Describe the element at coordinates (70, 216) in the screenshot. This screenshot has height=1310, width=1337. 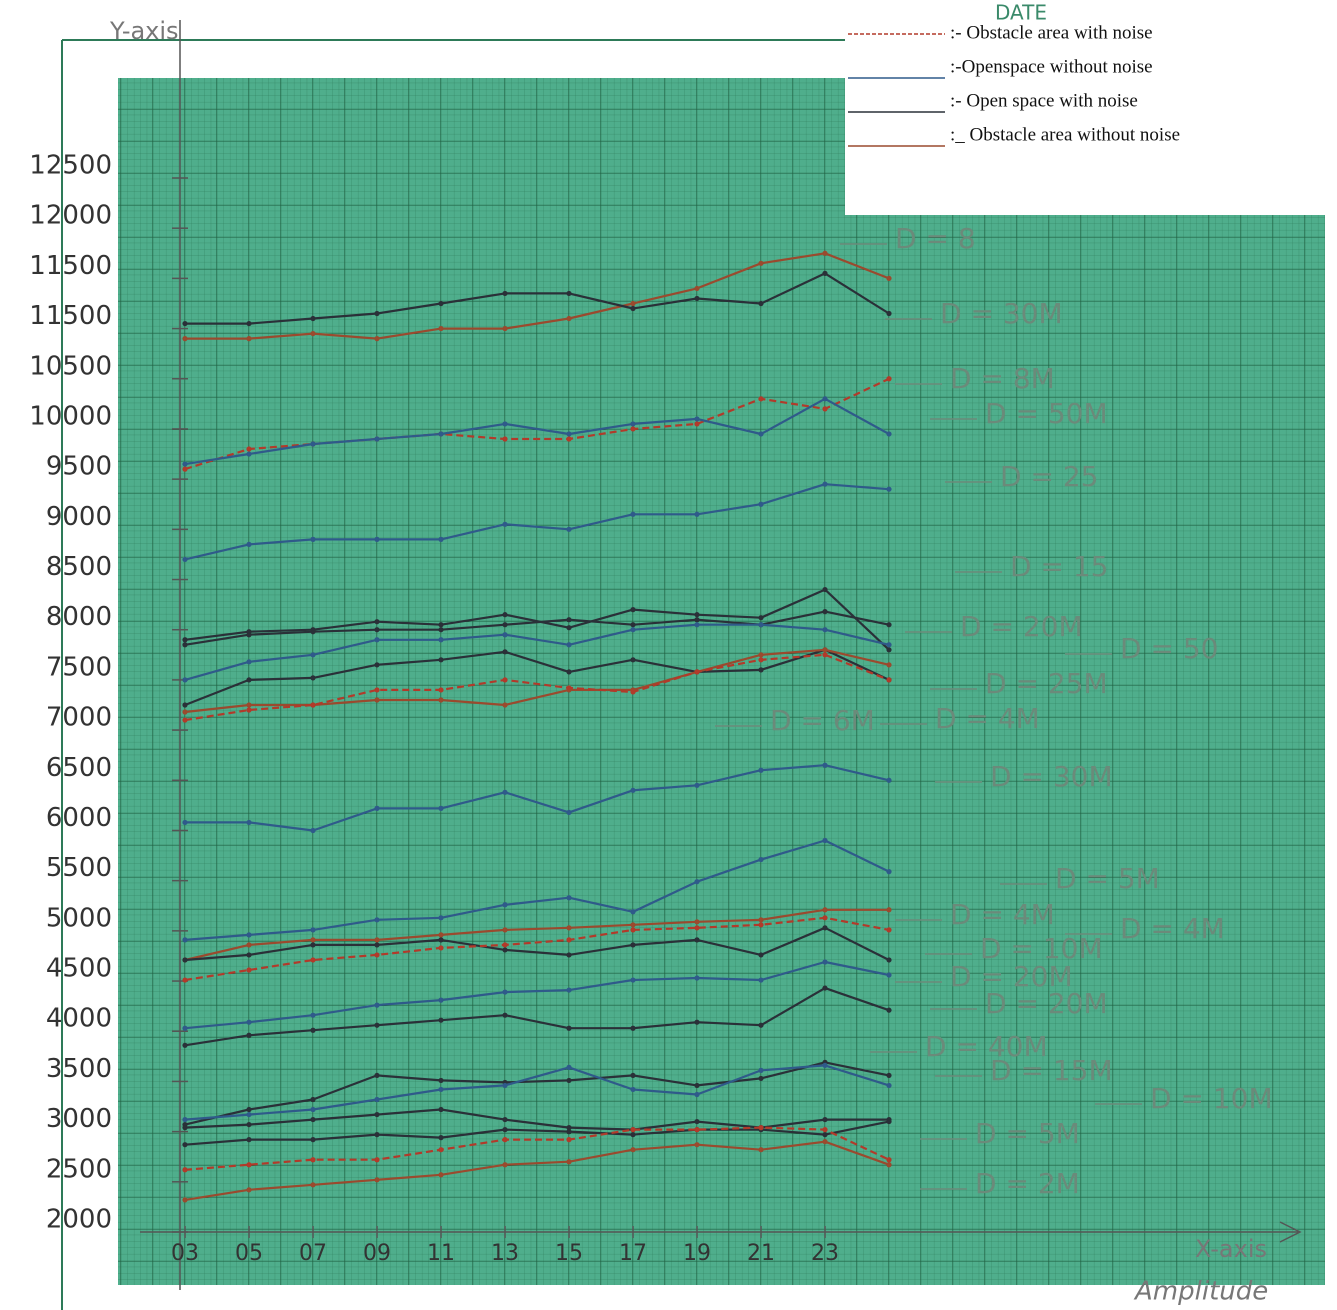
I see `y-tick-label: 12000` at that location.